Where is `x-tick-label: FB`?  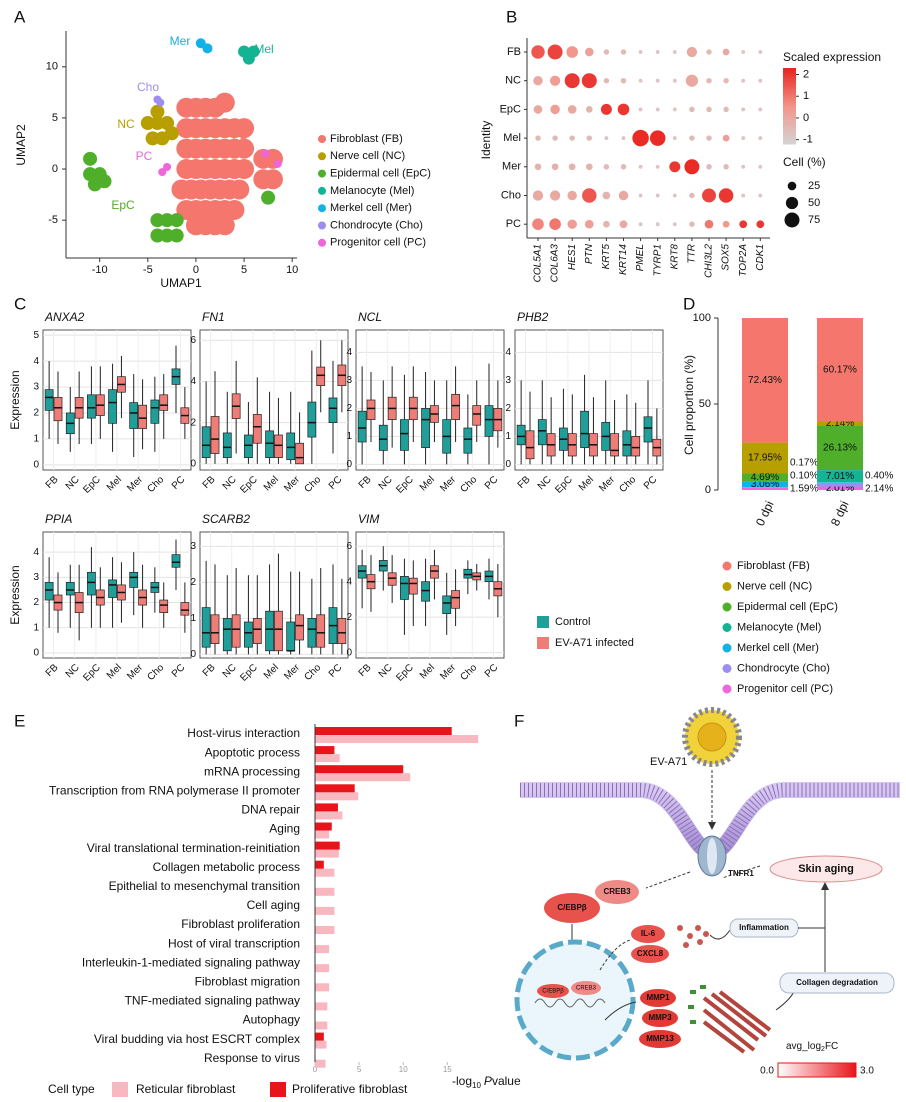 x-tick-label: FB is located at coordinates (52, 670).